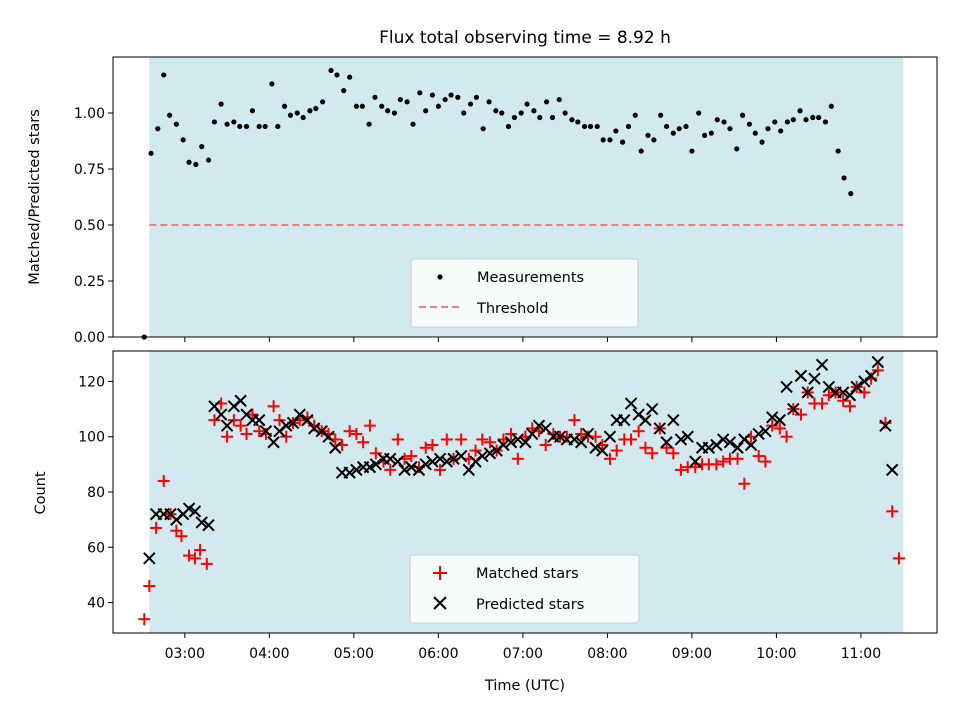 Image resolution: width=960 pixels, height=720 pixels. Describe the element at coordinates (41, 492) in the screenshot. I see `bottom-y-axis-label: Count` at that location.